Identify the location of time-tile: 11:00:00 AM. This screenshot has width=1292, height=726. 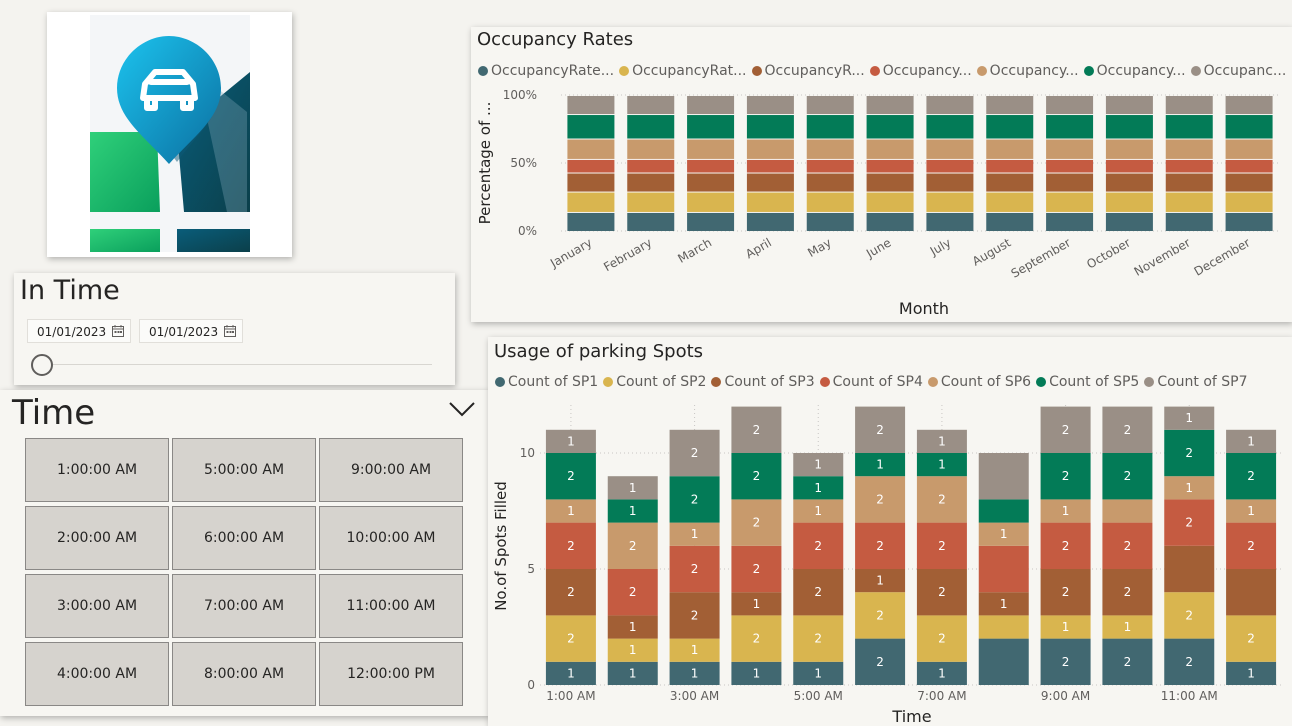
(391, 606).